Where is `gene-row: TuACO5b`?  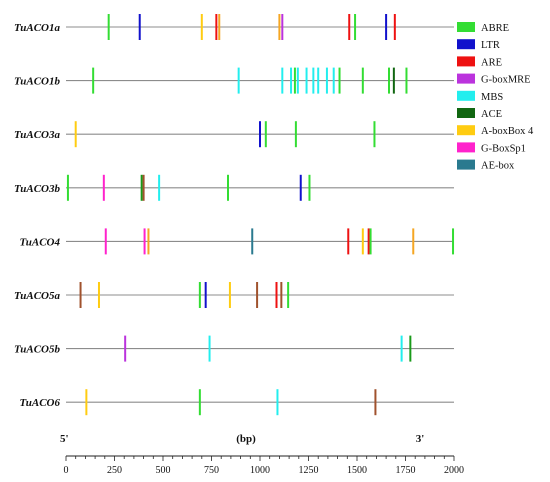
gene-row: TuACO5b is located at coordinates (234, 348).